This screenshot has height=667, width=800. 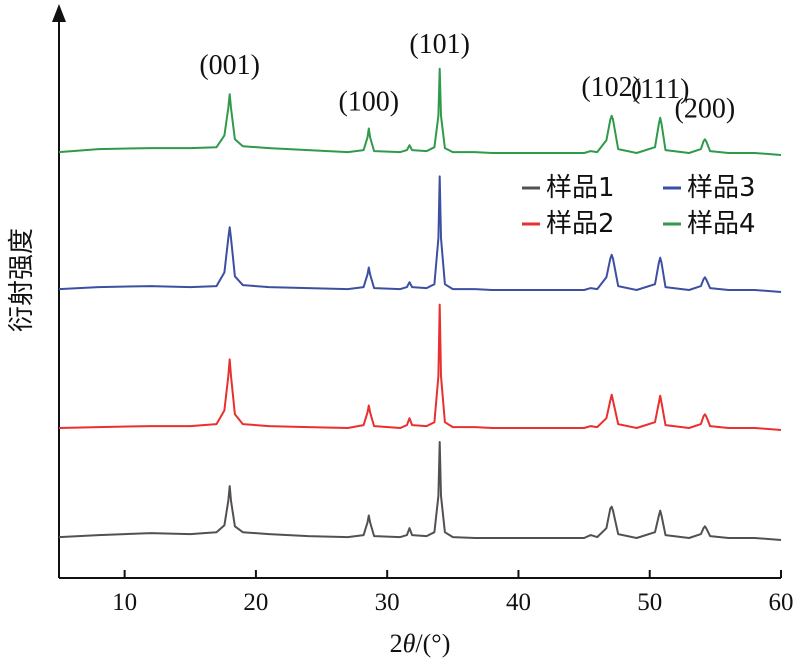 What do you see at coordinates (639, 206) in the screenshot?
I see `legend: 样品1 样品3 样品2 样品4` at bounding box center [639, 206].